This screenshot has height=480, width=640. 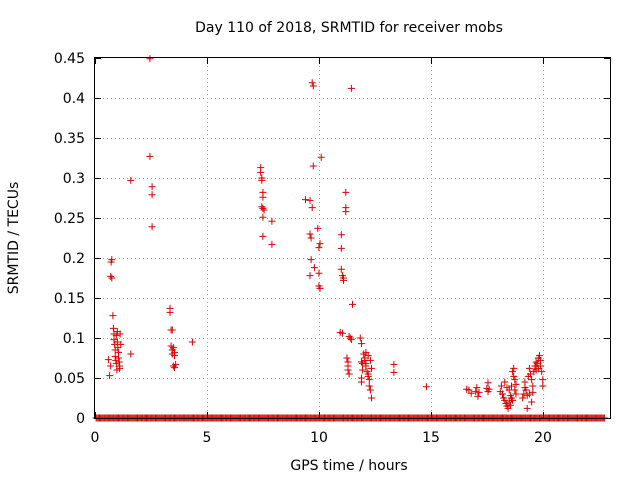 I want to click on y-tick-labels: 0 0.05 0.1 0.15 0.2 0.25 0.3 0.35 0.4 0.45, so click(x=69, y=239).